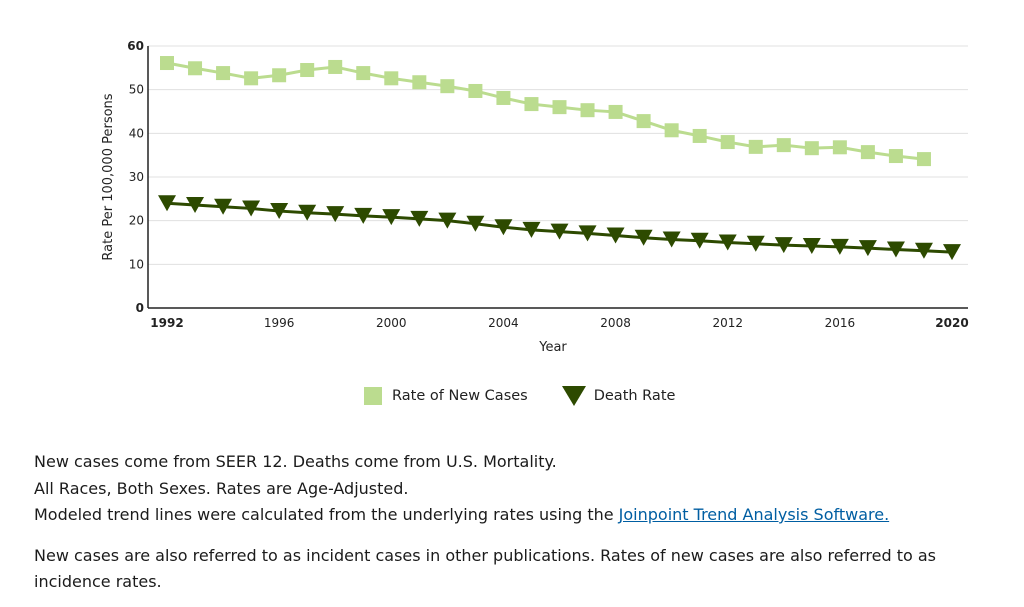 This screenshot has height=607, width=1024. What do you see at coordinates (279, 323) in the screenshot?
I see `x-tick-label: 1996` at bounding box center [279, 323].